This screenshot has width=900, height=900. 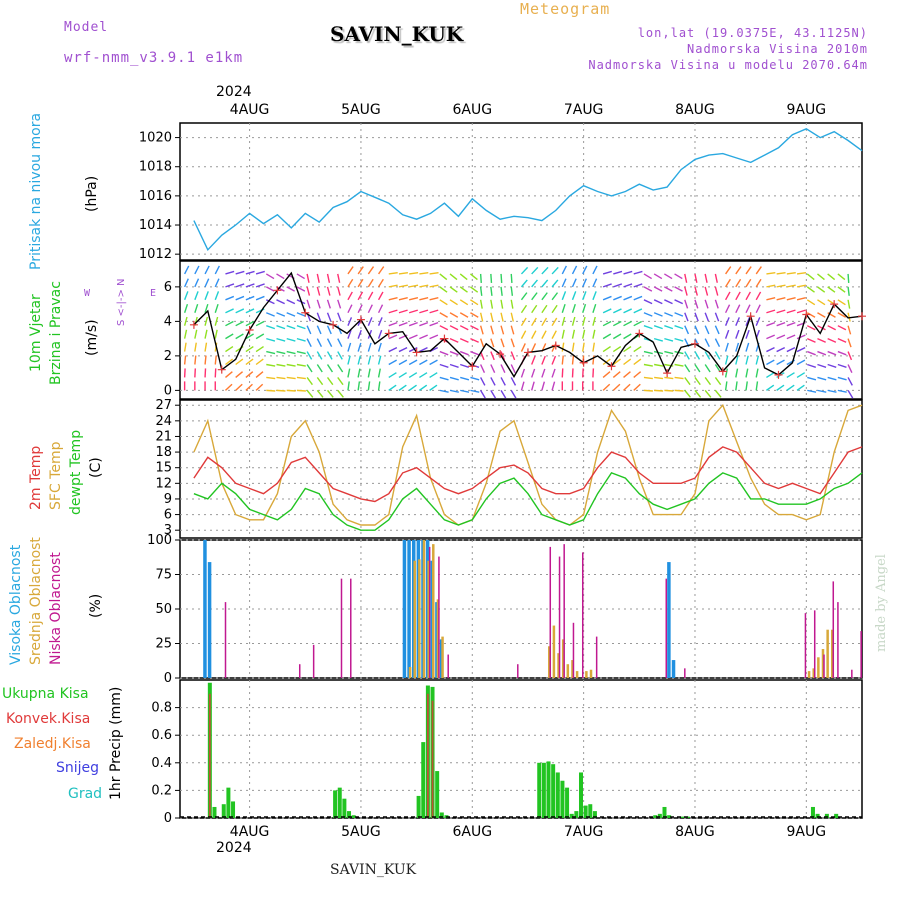 I want to click on y-tick-label: 1012, so click(x=155, y=254).